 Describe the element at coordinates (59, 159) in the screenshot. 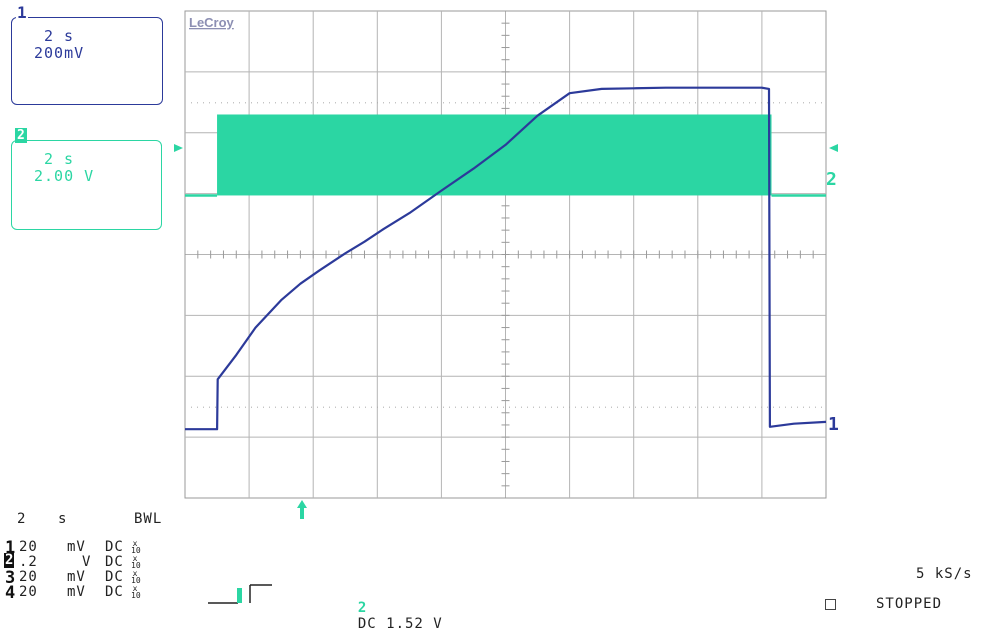

I see `ch2-timebase: 2 s` at that location.